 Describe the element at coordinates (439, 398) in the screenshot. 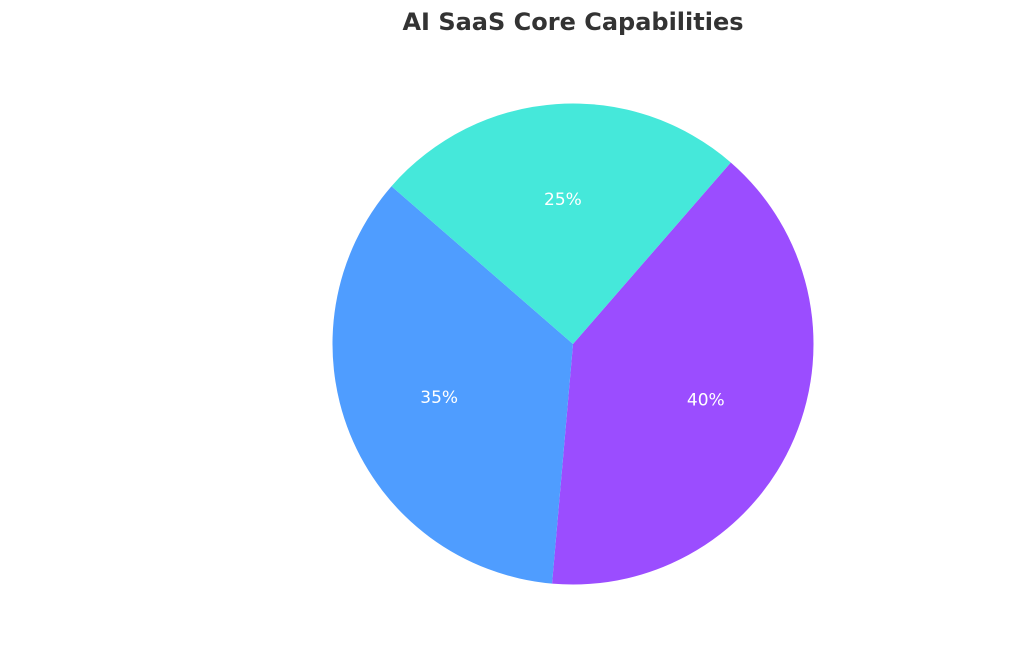

I see `slice-percent-label: 35%` at that location.